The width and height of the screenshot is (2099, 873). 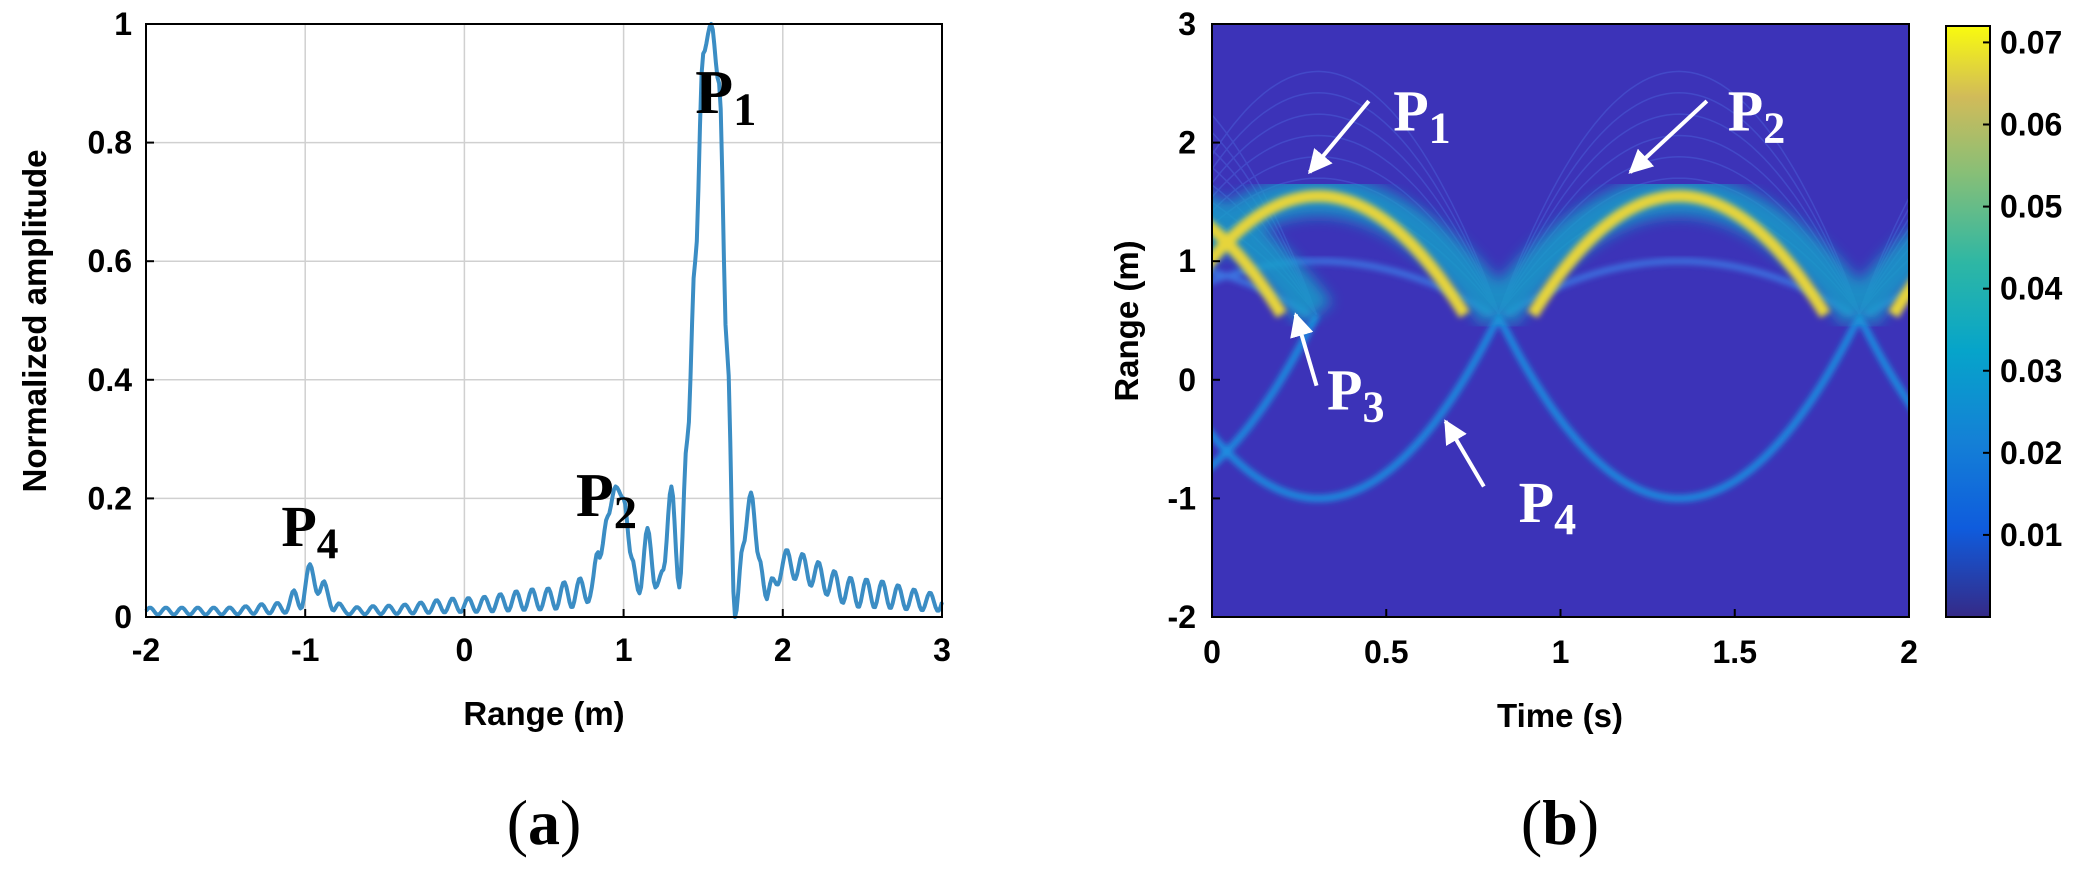 What do you see at coordinates (1182, 617) in the screenshot?
I see `y-tick-label: -2` at bounding box center [1182, 617].